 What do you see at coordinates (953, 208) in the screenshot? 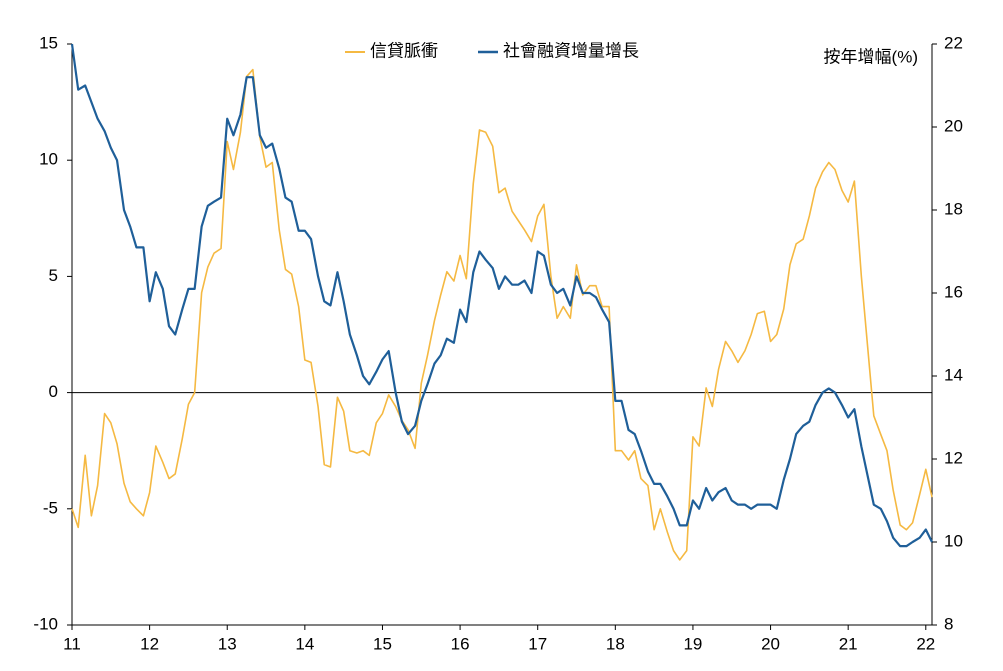
I see `y2-tick-label: 18` at bounding box center [953, 208].